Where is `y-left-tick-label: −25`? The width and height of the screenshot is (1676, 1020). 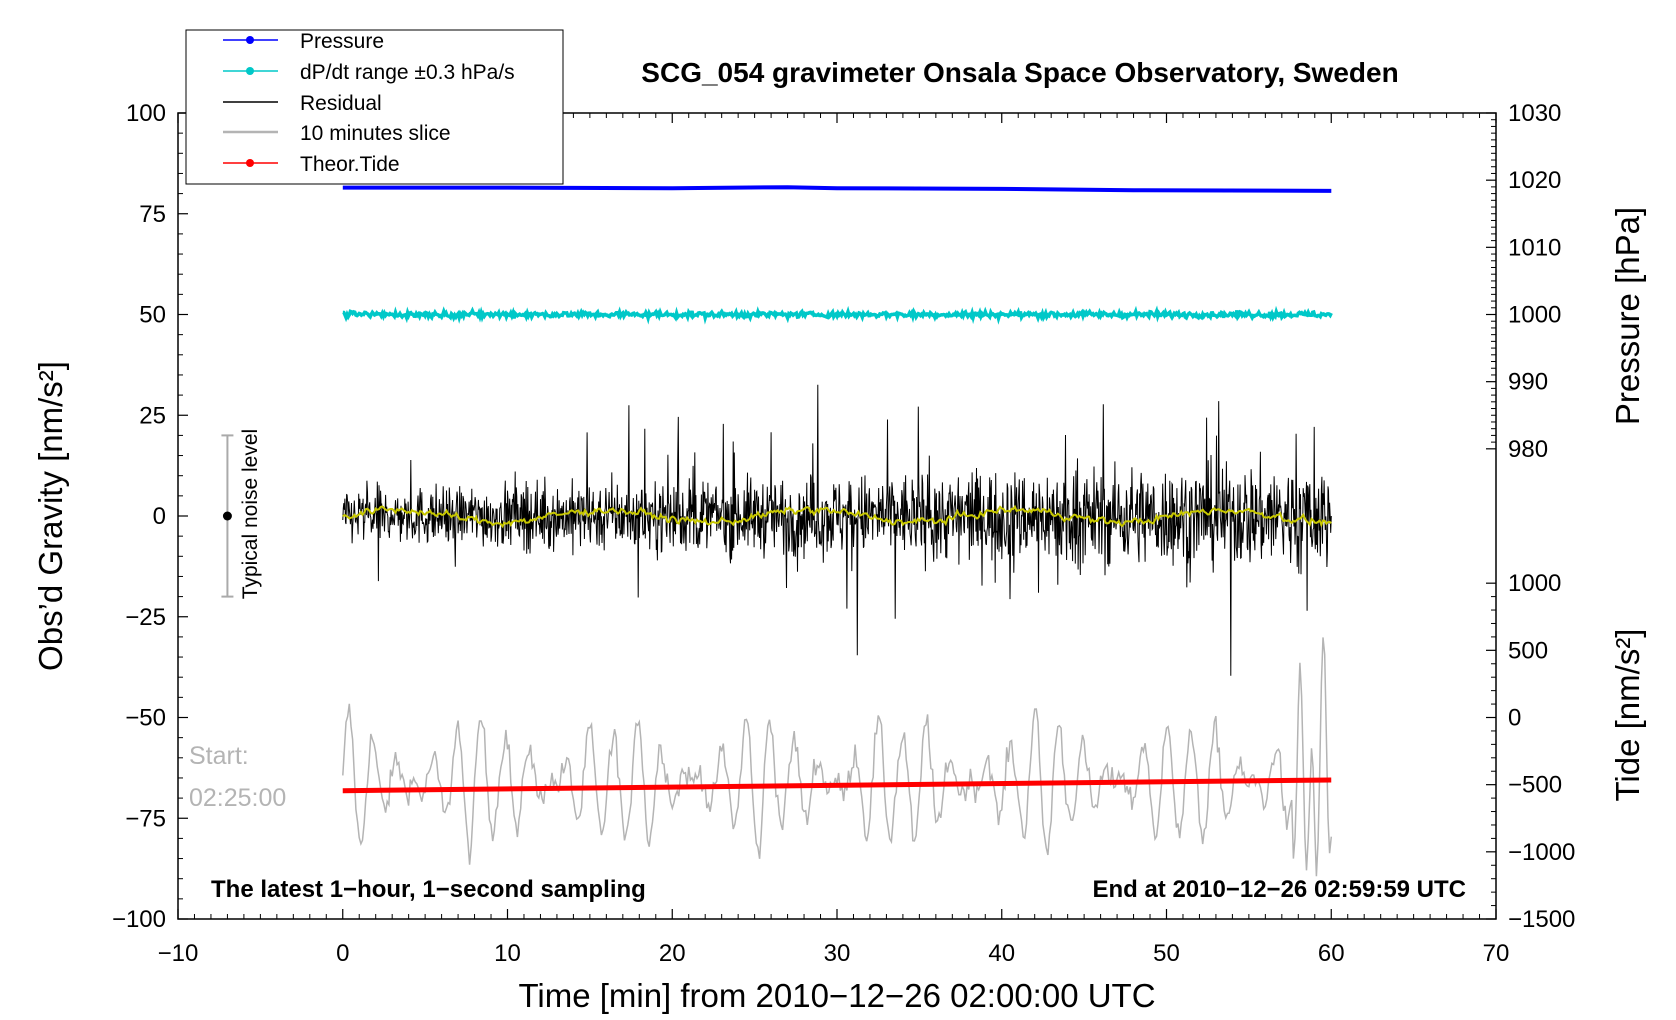
y-left-tick-label: −25 is located at coordinates (145, 617).